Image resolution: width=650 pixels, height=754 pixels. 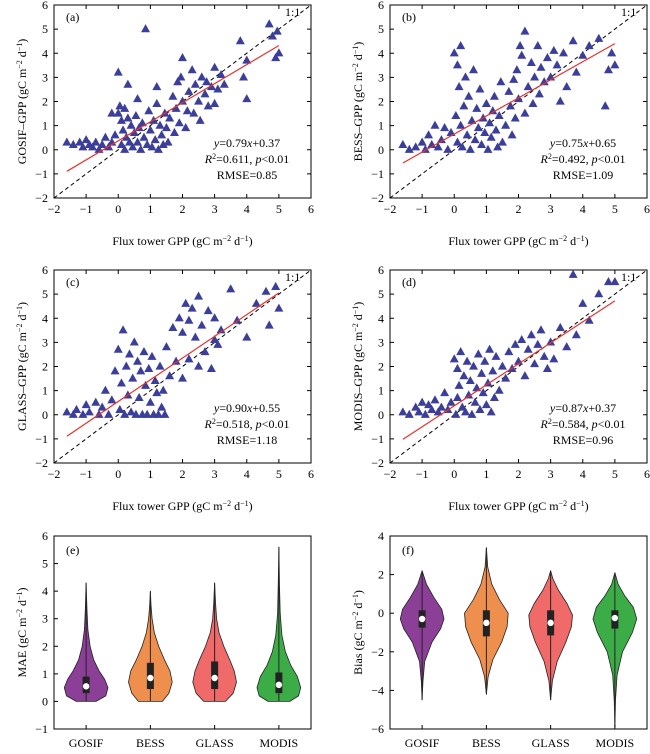 I want to click on x-tick-label: 3, so click(x=215, y=474).